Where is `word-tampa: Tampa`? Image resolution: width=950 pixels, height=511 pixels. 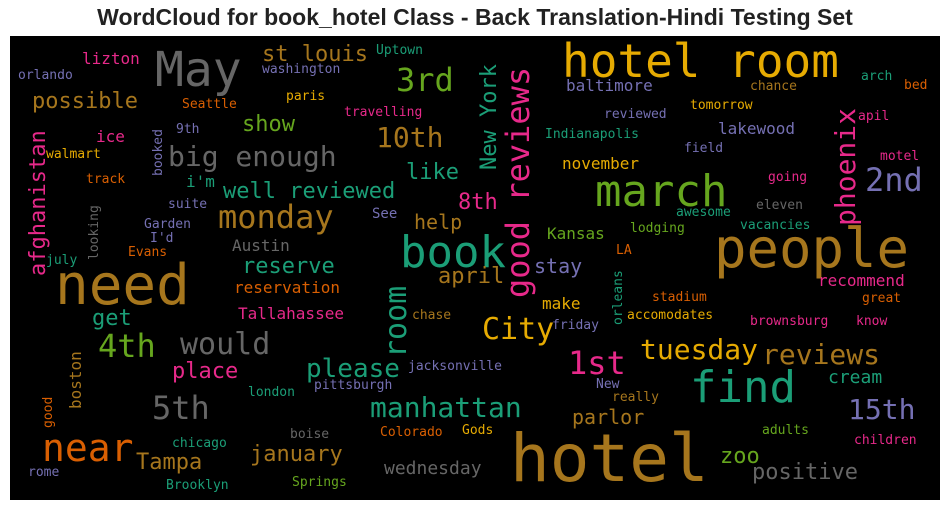
word-tampa: Tampa is located at coordinates (169, 462).